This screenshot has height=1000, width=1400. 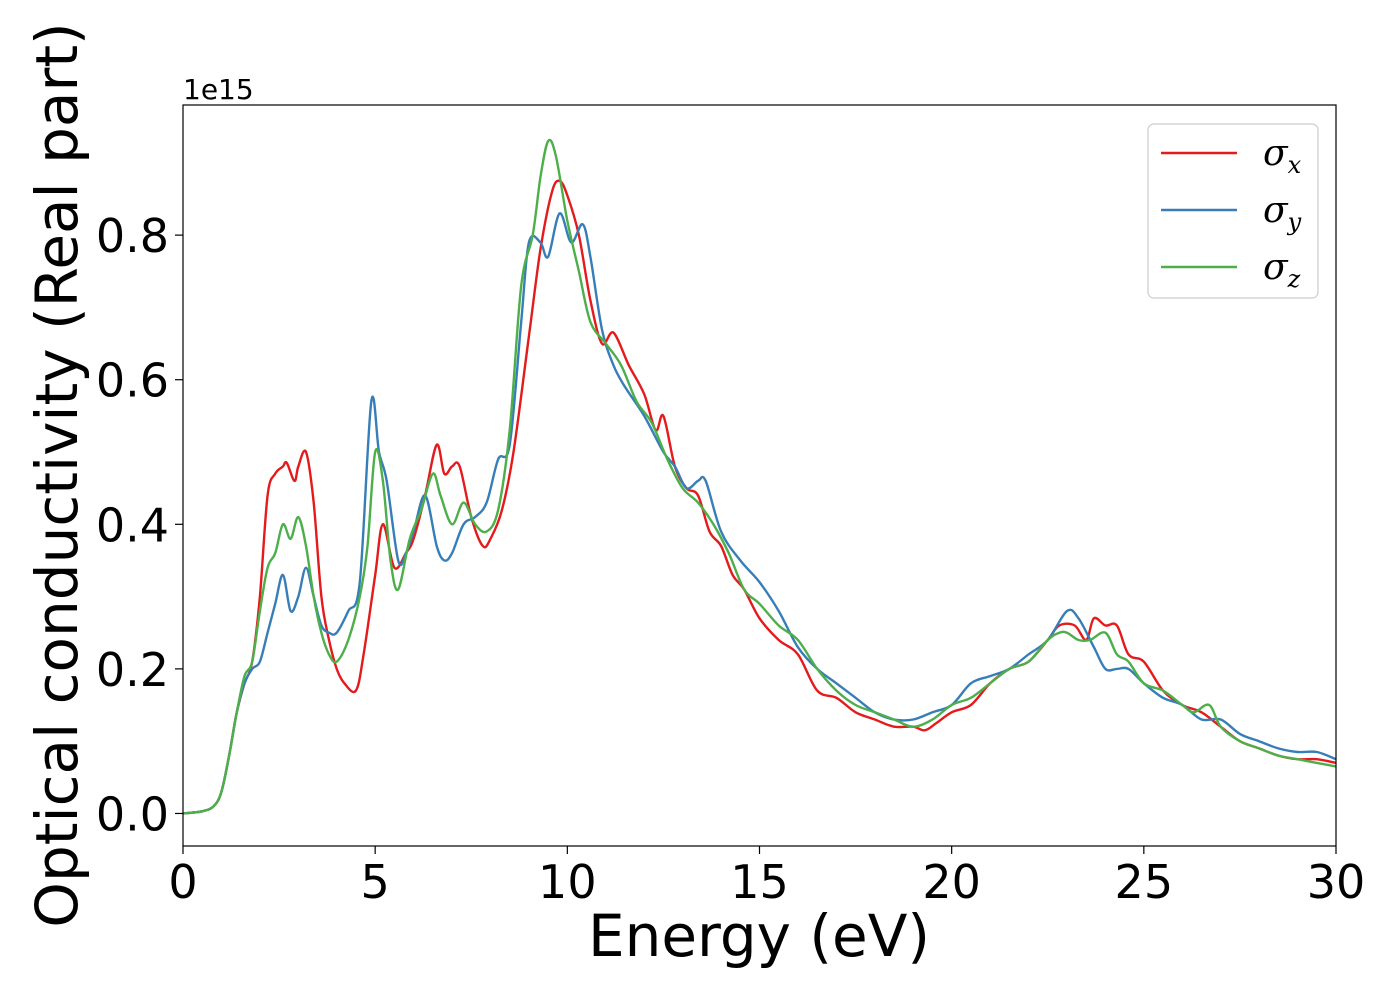 I want to click on y-tick-label: 0.4, so click(x=132, y=525).